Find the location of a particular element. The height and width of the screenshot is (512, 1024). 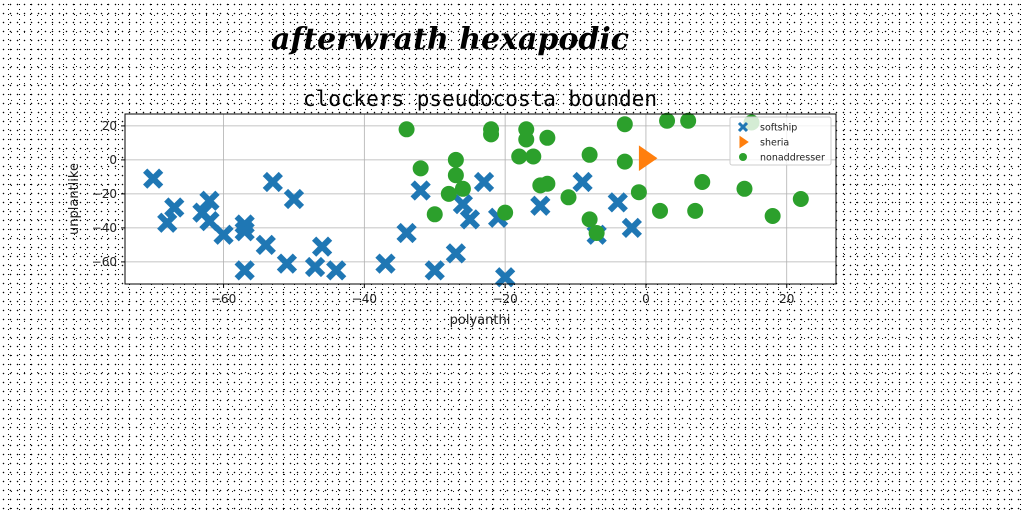

legend: softship sheria nonaddresser is located at coordinates (780, 141).